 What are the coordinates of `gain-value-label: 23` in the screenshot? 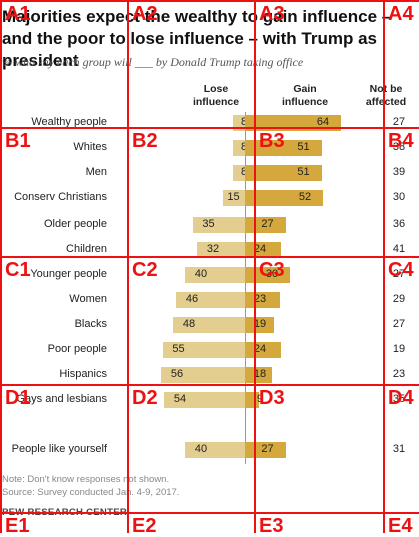 It's located at (260, 299).